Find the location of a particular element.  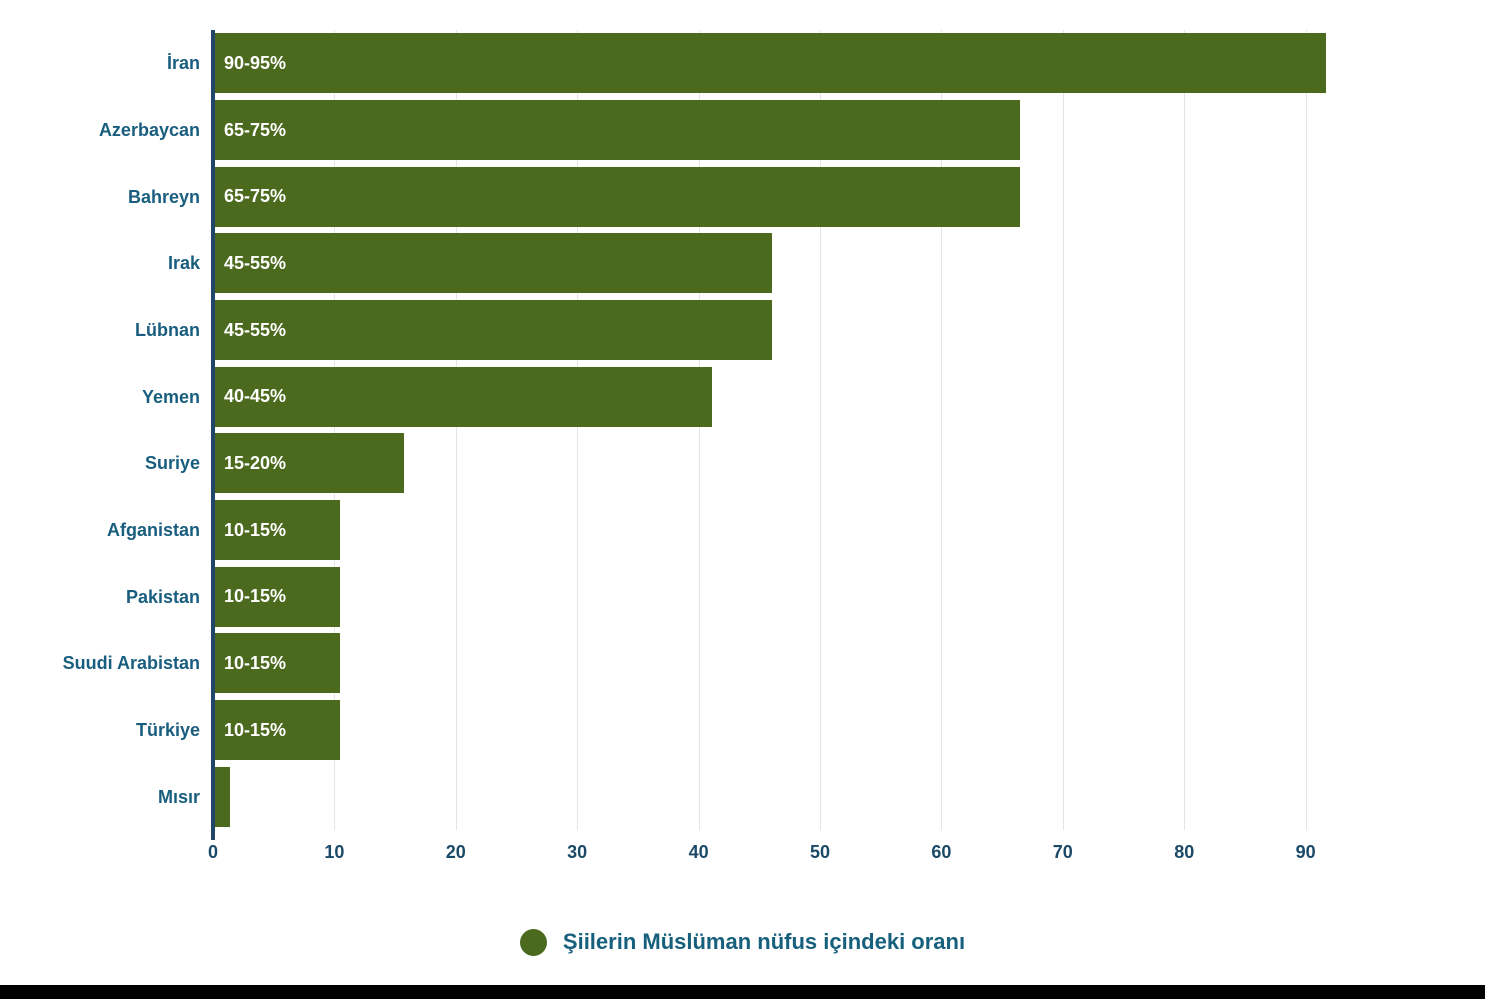

x-axis: 0 10 20 30 40 50 60 70 80 90 is located at coordinates (742, 857).